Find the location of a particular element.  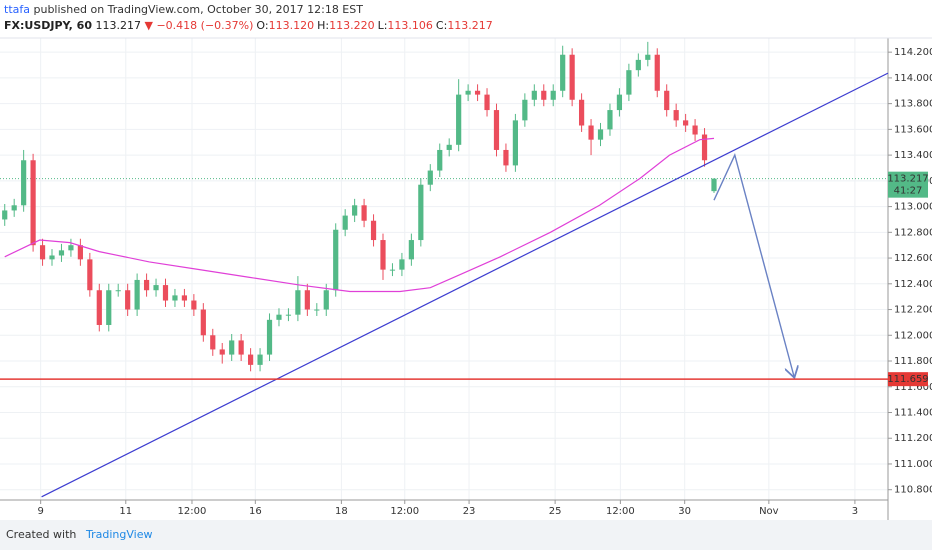

projection-arrow is located at coordinates (753, 265).